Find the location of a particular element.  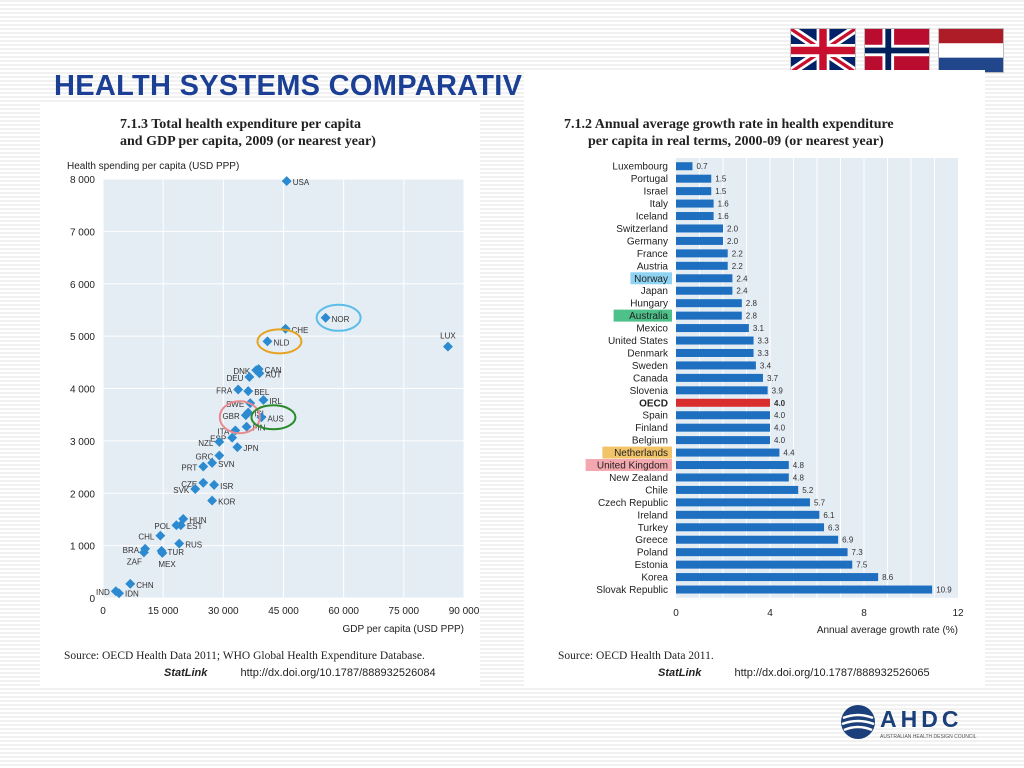

value-label: 3.4 is located at coordinates (766, 365).